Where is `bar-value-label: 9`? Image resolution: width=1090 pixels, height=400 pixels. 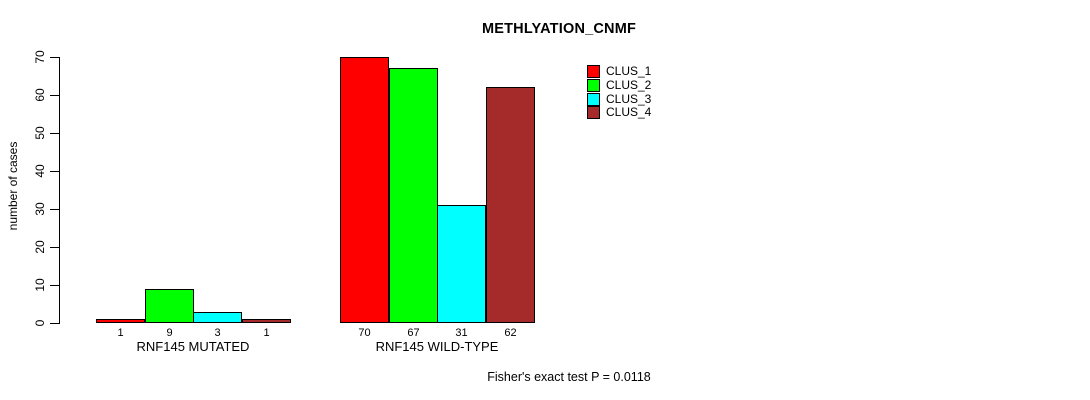 bar-value-label: 9 is located at coordinates (169, 333).